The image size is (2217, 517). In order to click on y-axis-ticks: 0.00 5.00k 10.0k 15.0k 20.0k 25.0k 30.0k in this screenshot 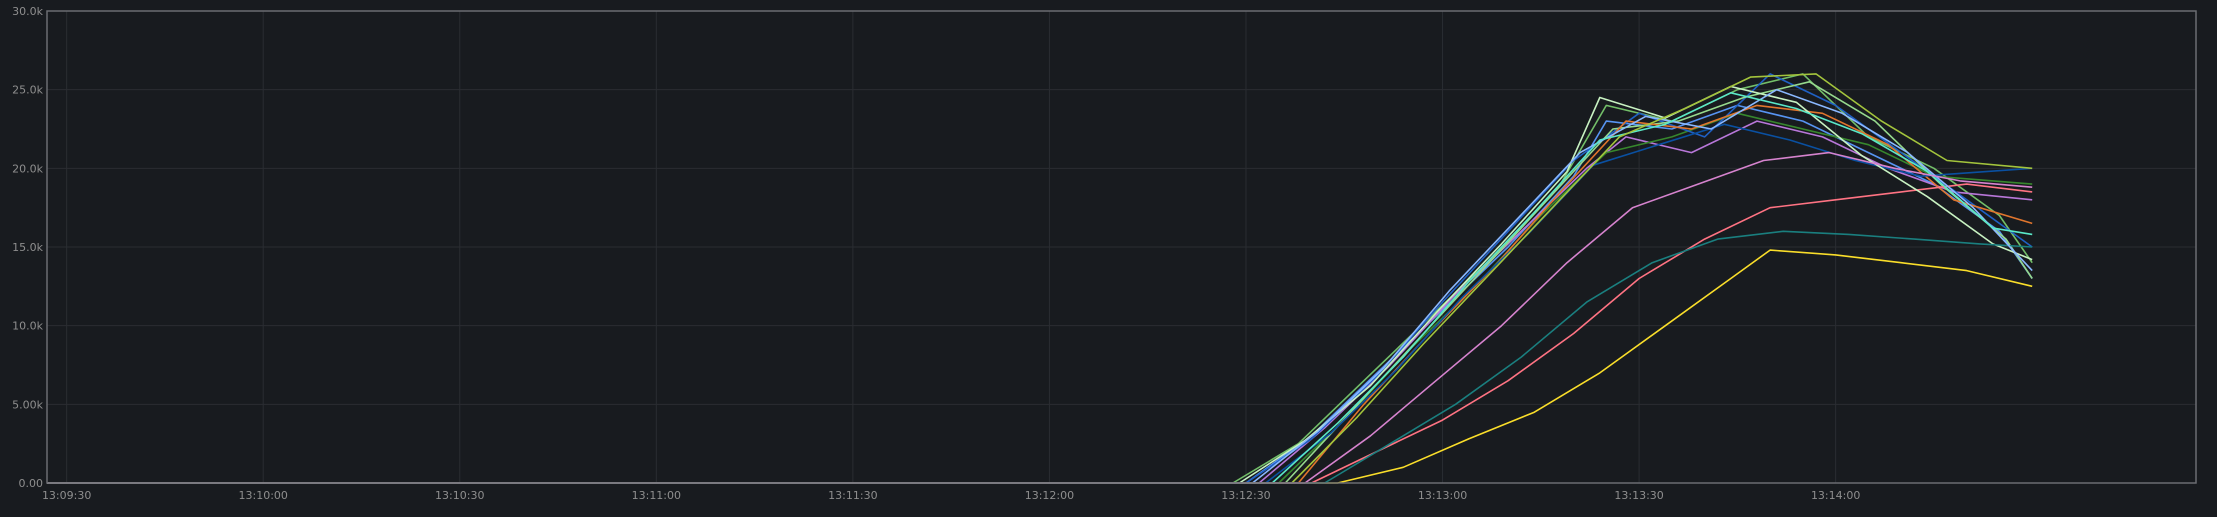, I will do `click(27, 247)`.